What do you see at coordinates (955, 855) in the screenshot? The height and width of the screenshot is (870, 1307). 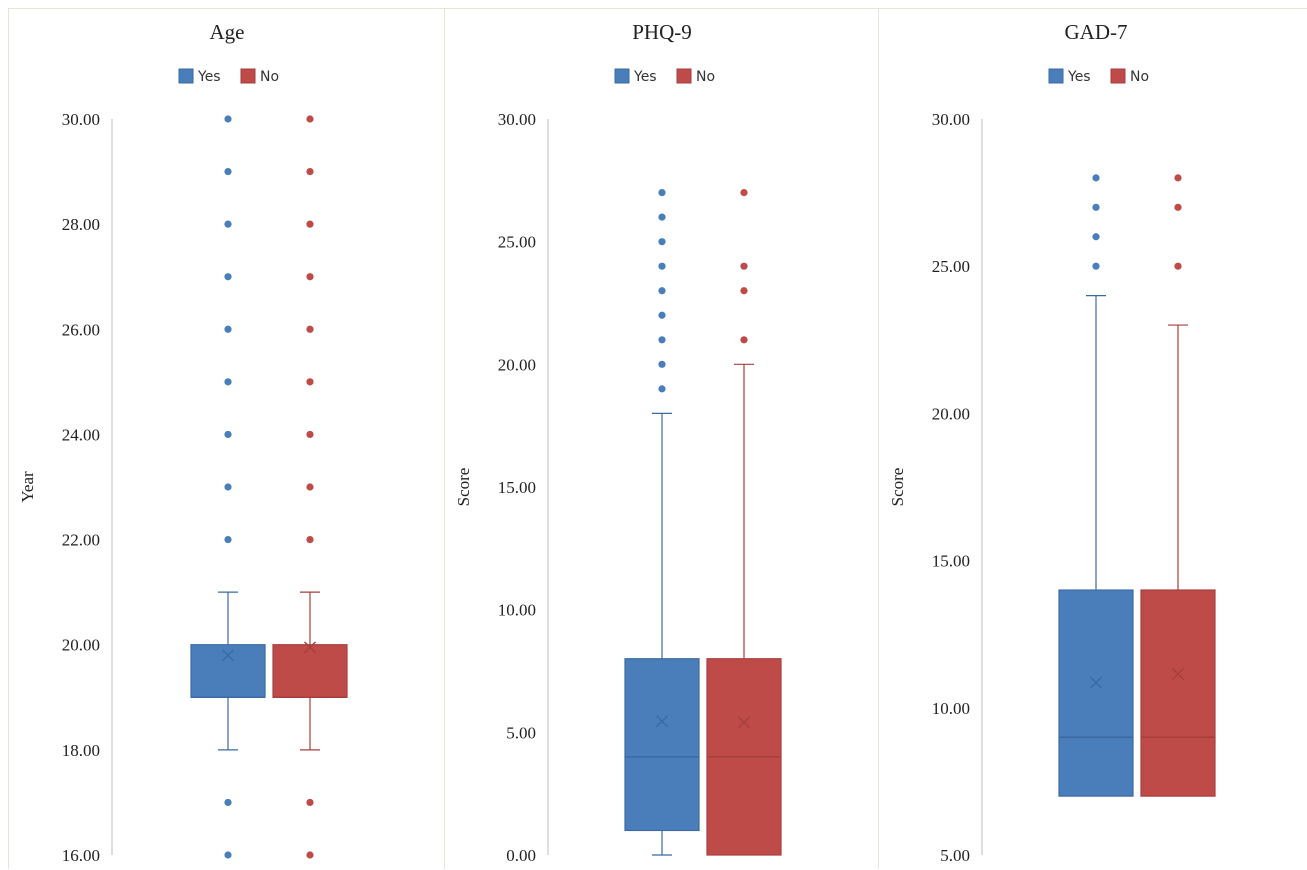 I see `gad7-y-tick-label: 5.00` at bounding box center [955, 855].